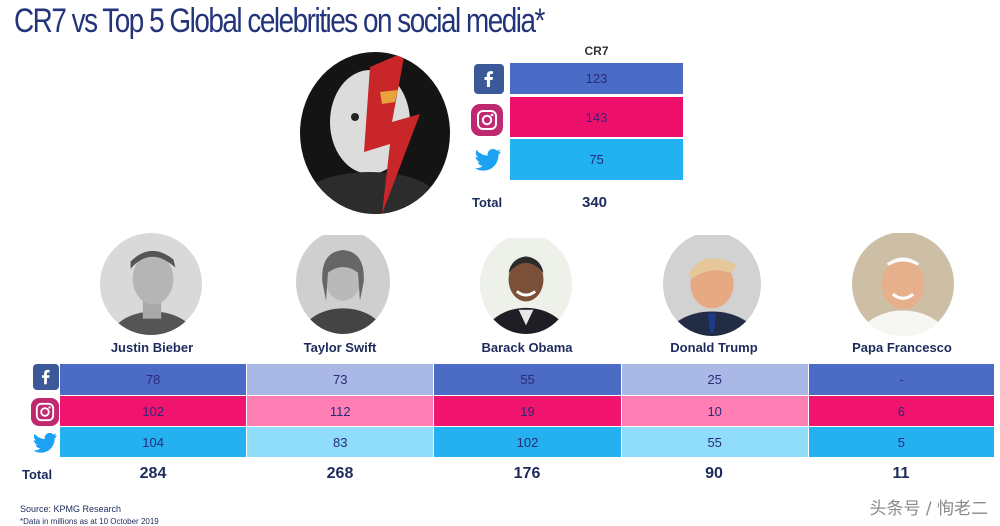 The width and height of the screenshot is (1000, 526). What do you see at coordinates (340, 442) in the screenshot?
I see `grid-cell: 83` at bounding box center [340, 442].